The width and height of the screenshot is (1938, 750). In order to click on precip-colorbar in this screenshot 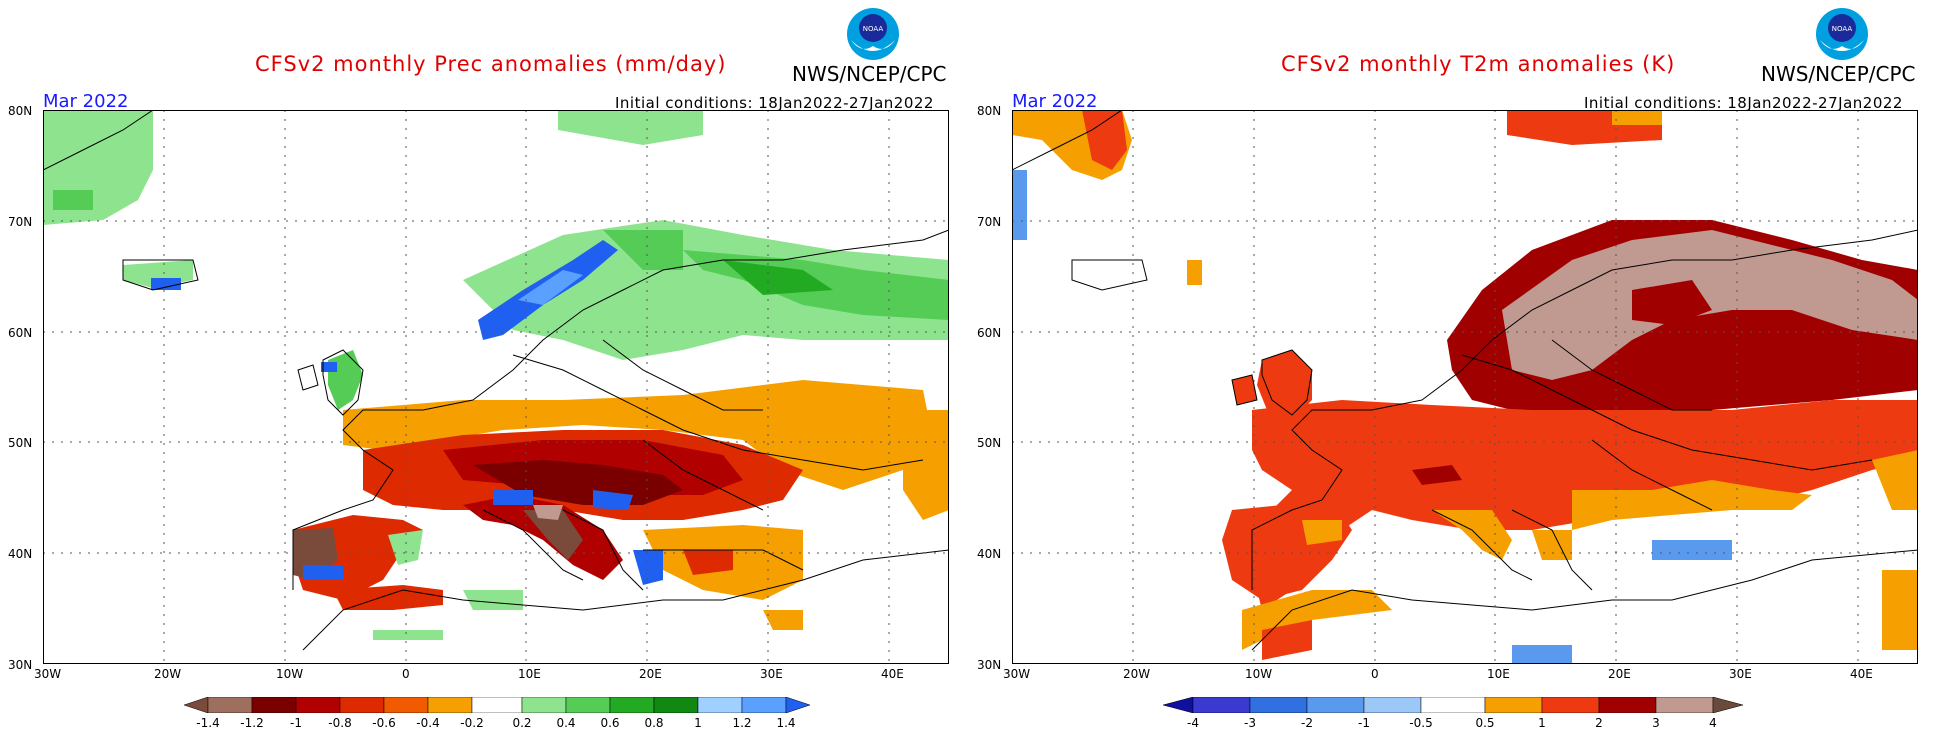, I will do `click(497, 705)`.